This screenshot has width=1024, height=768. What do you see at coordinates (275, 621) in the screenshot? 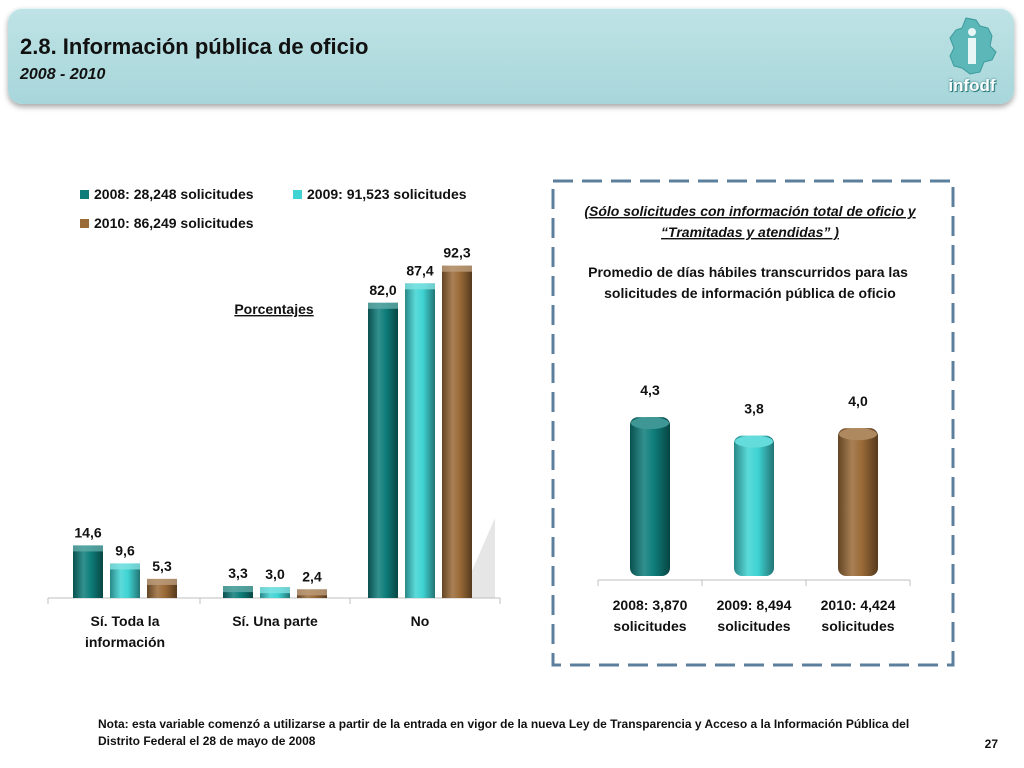
I see `category-label-2: Sí. Una parte` at bounding box center [275, 621].